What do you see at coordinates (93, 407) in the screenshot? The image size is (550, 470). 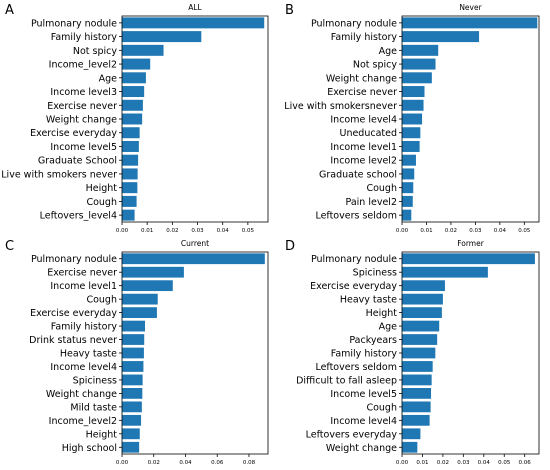 I see `y-tick-label: Mild taste` at bounding box center [93, 407].